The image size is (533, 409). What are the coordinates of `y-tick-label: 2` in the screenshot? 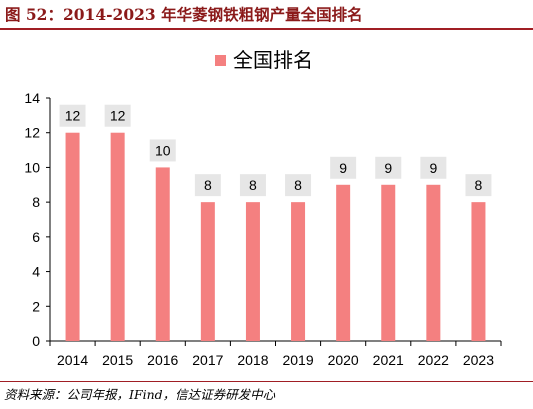 It's located at (36, 306).